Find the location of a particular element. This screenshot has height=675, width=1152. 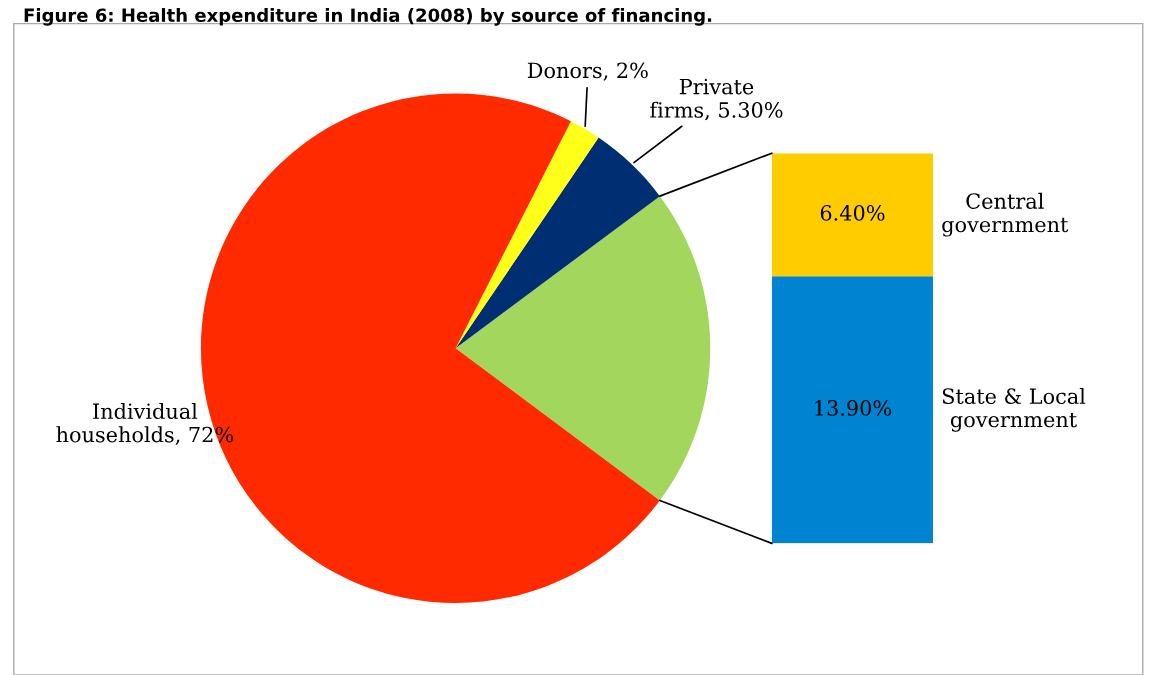

data-label: 13.90% is located at coordinates (853, 408).